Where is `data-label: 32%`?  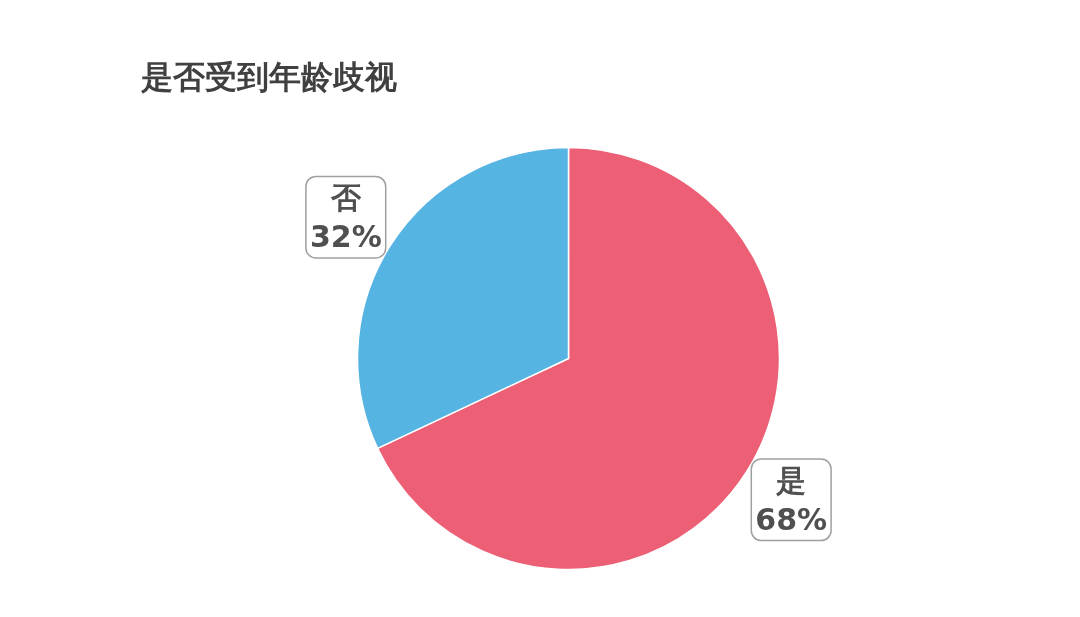
data-label: 32% is located at coordinates (345, 236).